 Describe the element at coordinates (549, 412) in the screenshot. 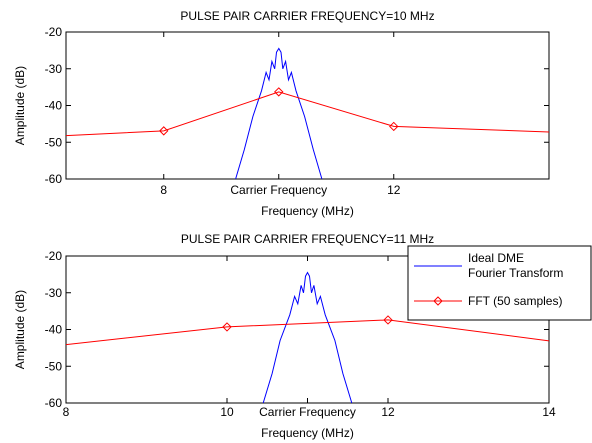

I see `x-tick-label: 14` at that location.